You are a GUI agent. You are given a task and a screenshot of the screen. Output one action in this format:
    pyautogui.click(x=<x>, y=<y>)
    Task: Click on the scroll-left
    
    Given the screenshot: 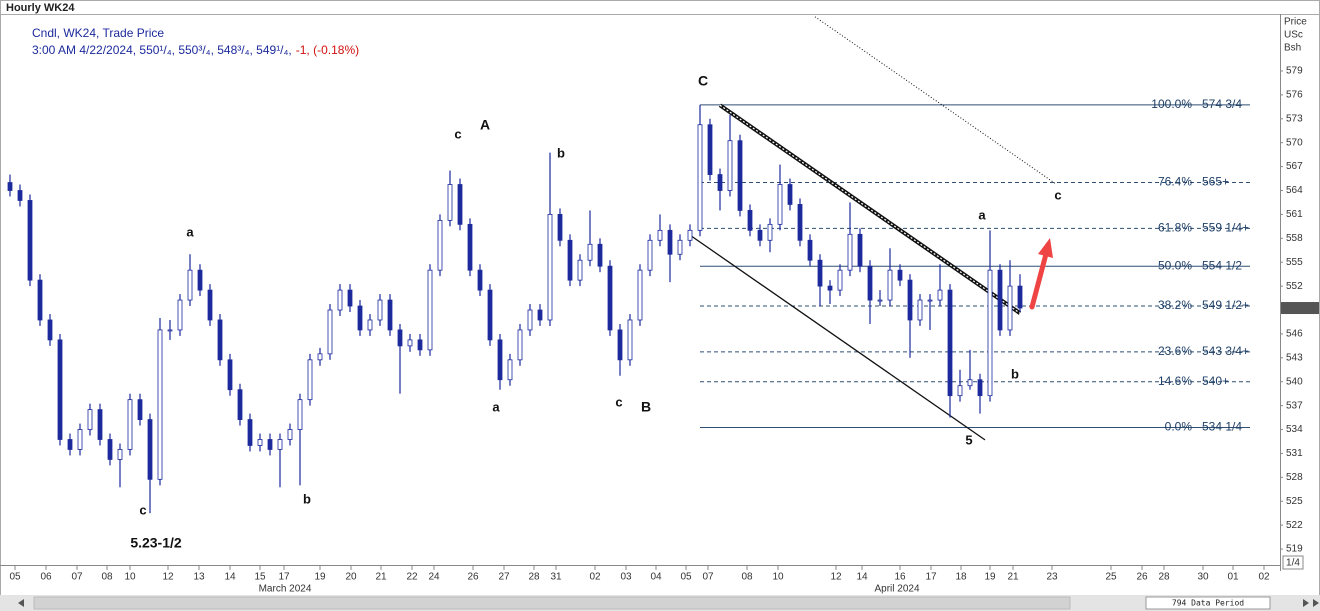 What is the action you would take?
    pyautogui.click(x=21, y=603)
    